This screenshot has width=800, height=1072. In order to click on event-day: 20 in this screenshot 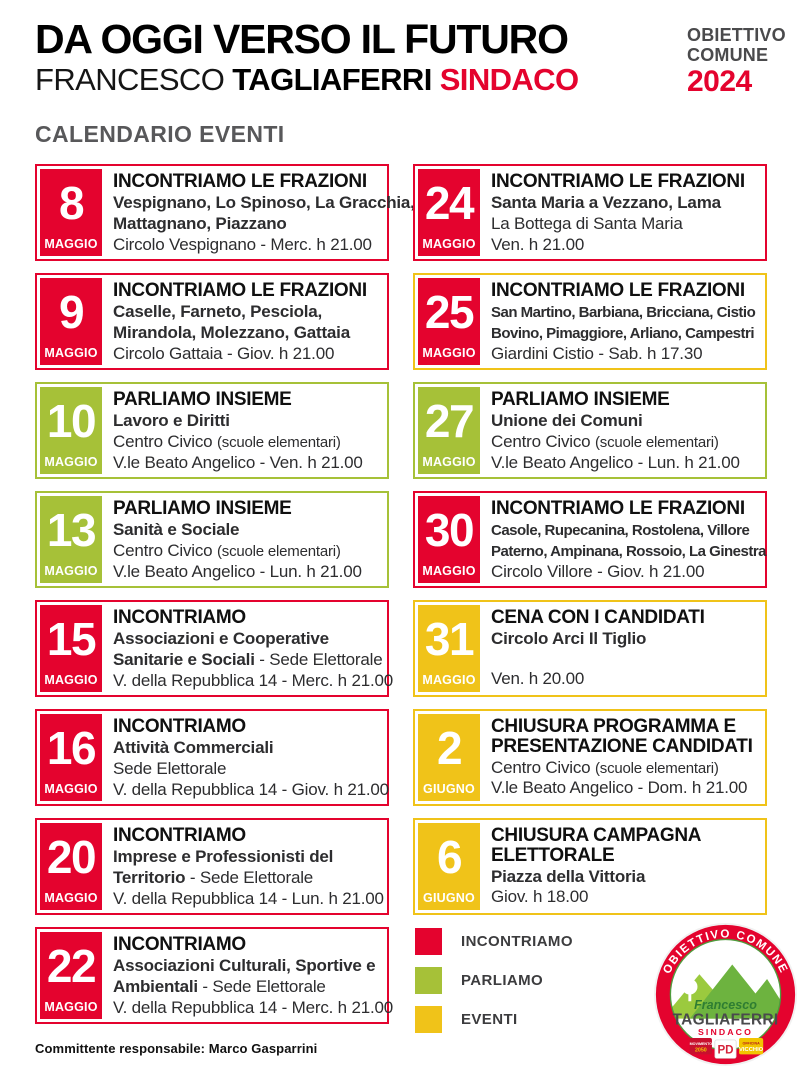, I will do `click(71, 857)`.